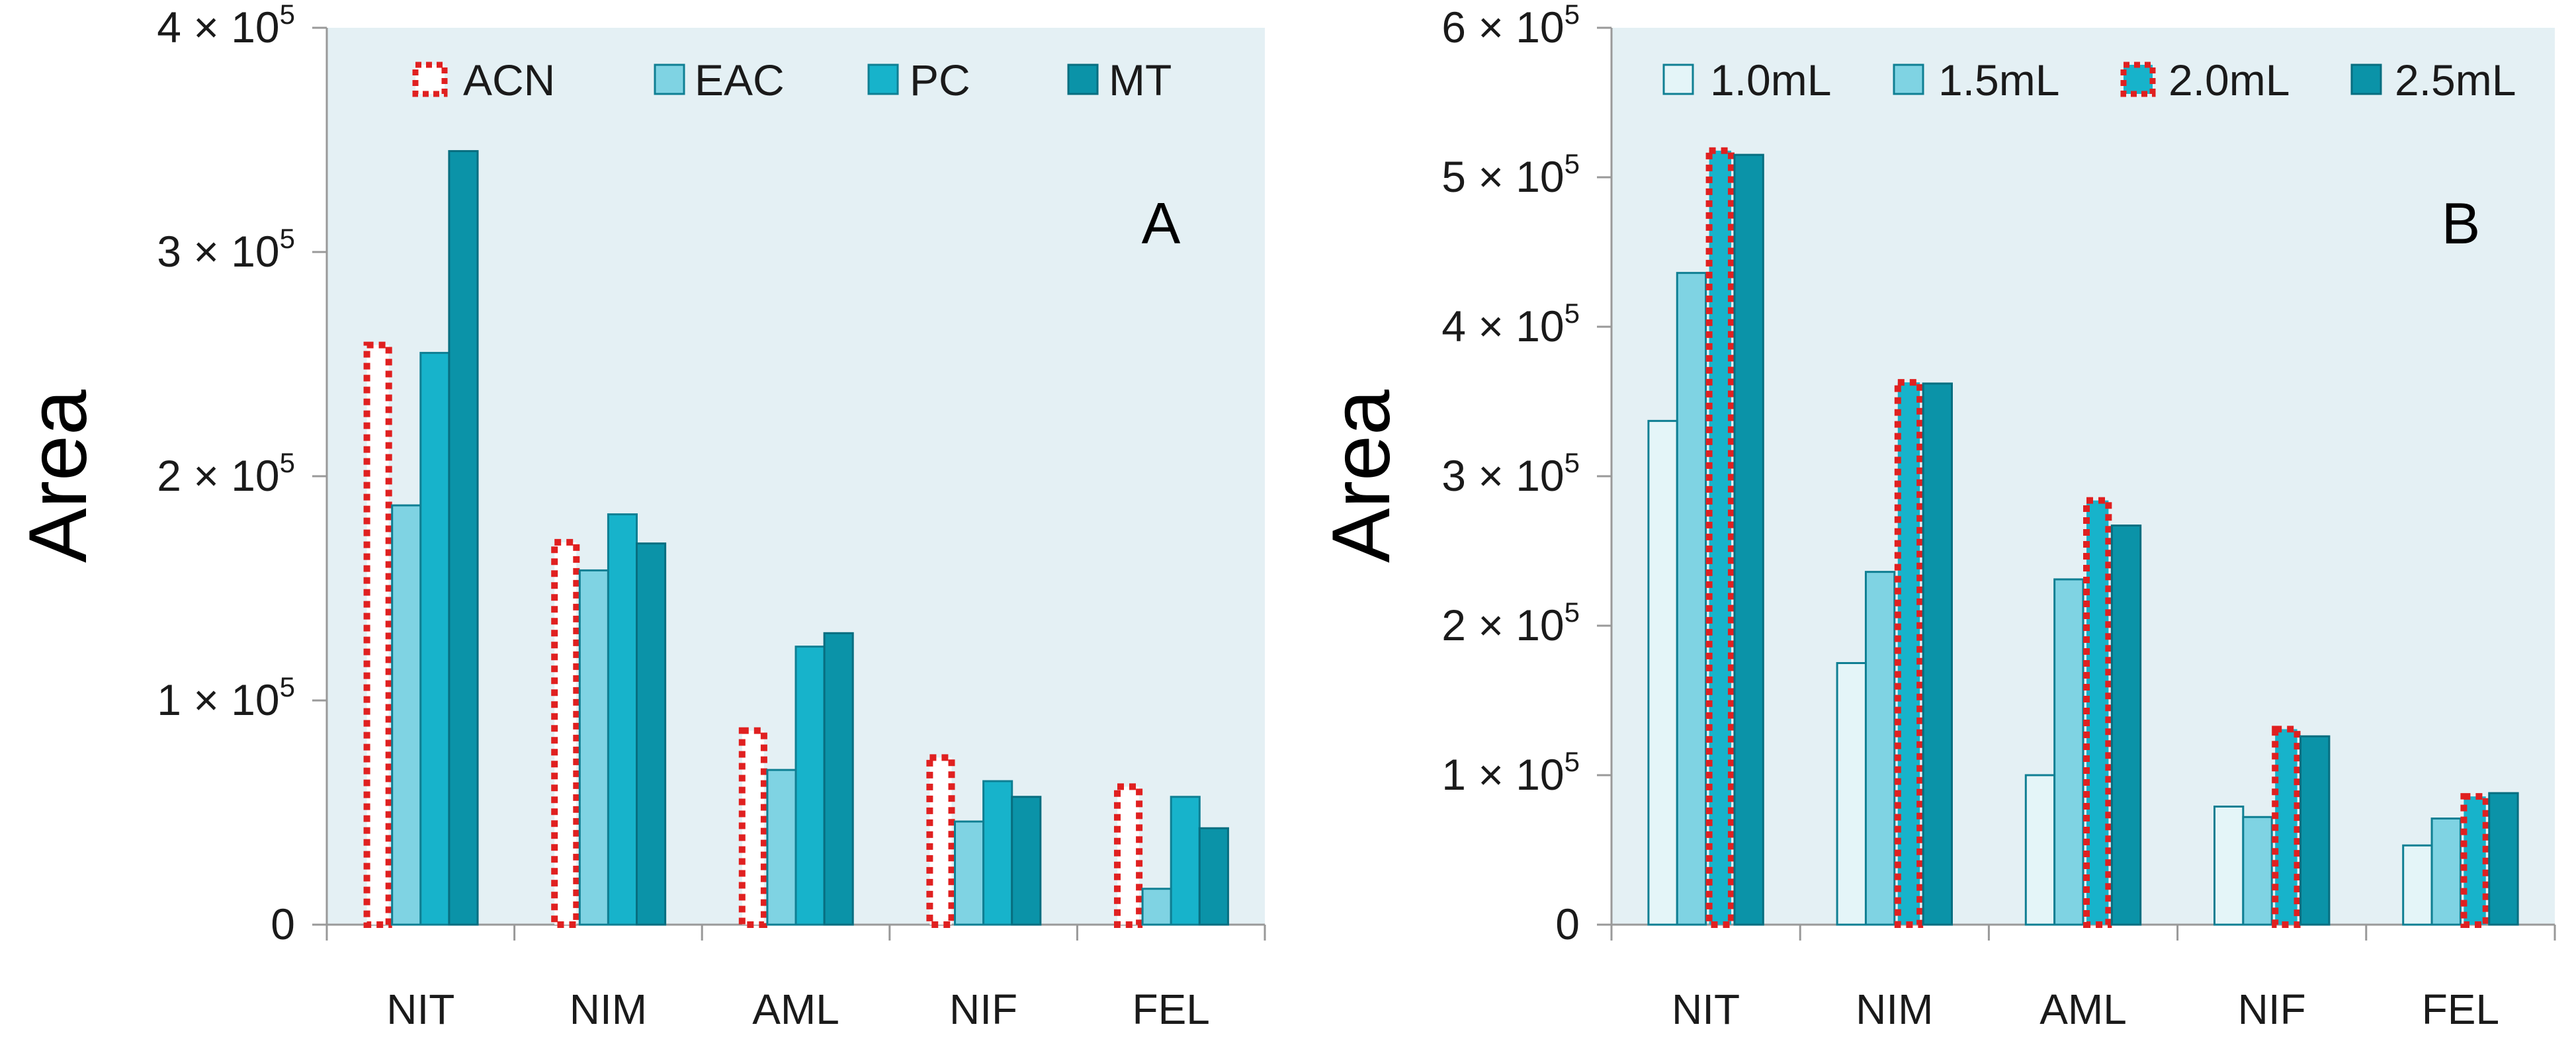 The width and height of the screenshot is (2576, 1049). I want to click on bar-10ml-nit, so click(1663, 672).